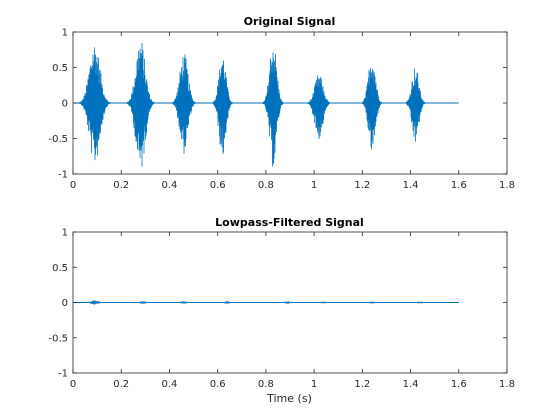 This screenshot has width=560, height=420. What do you see at coordinates (289, 222) in the screenshot?
I see `chart-title: Lowpass-Filtered Signal` at bounding box center [289, 222].